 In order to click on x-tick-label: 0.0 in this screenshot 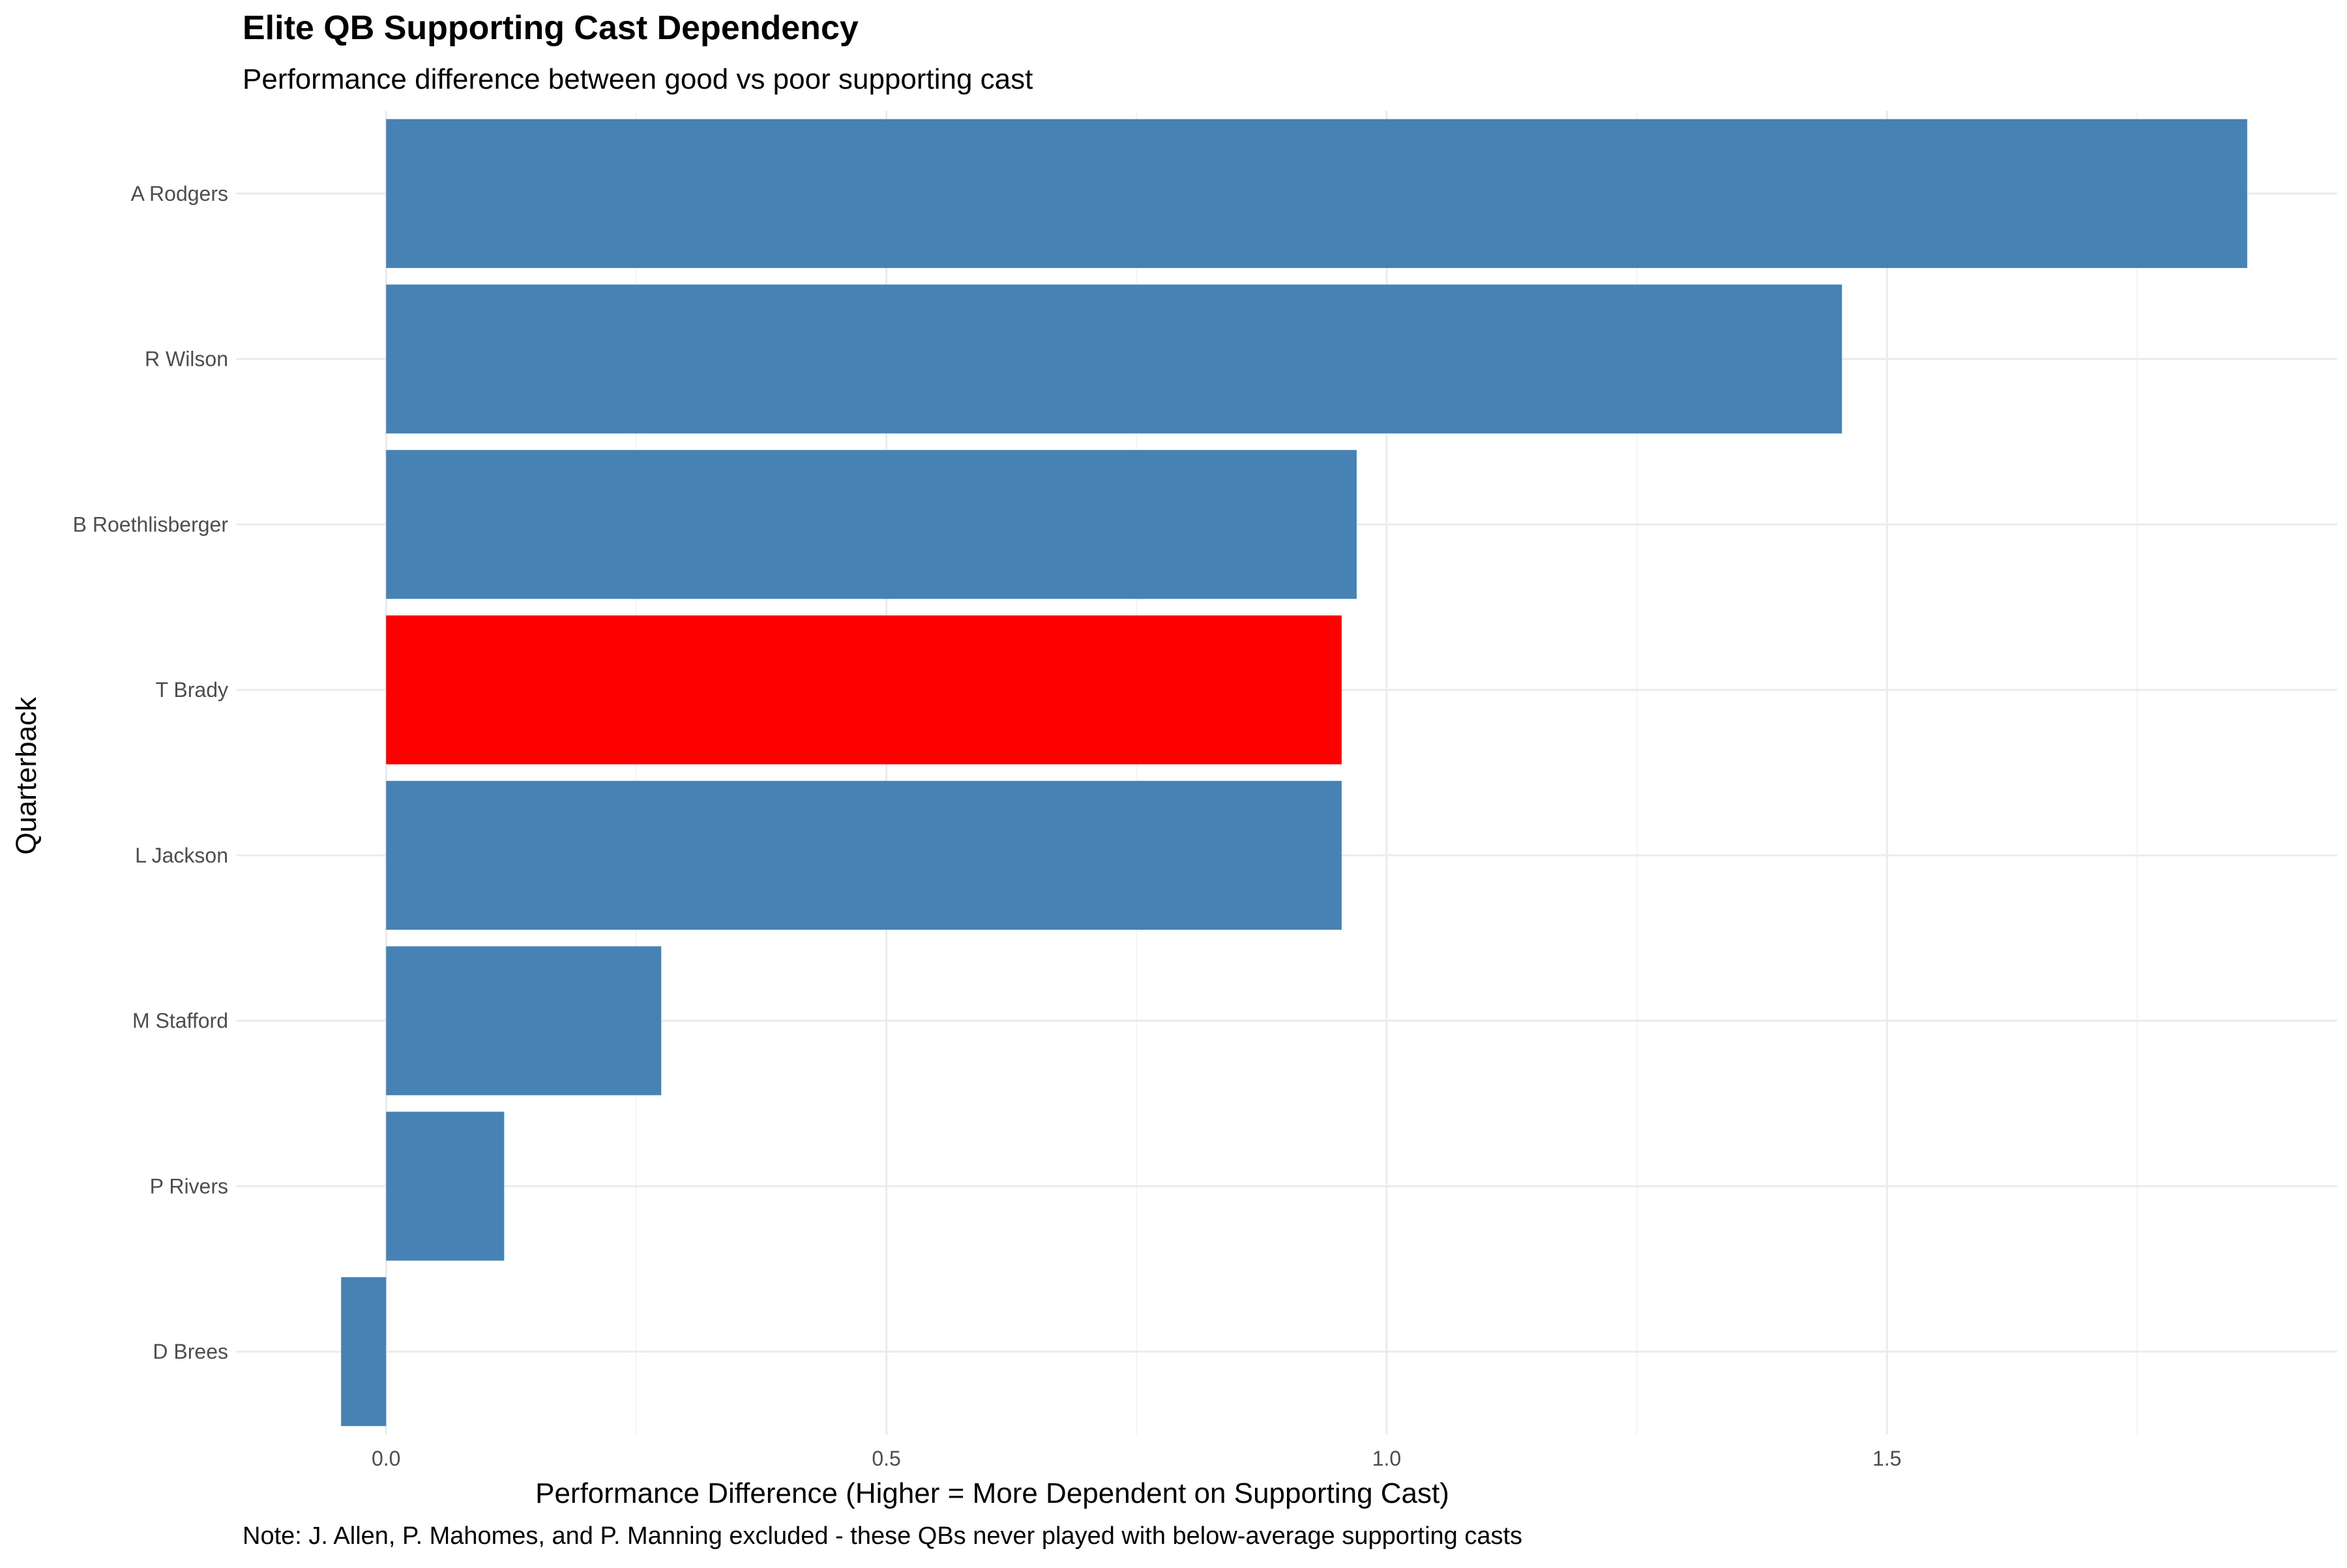, I will do `click(386, 1458)`.